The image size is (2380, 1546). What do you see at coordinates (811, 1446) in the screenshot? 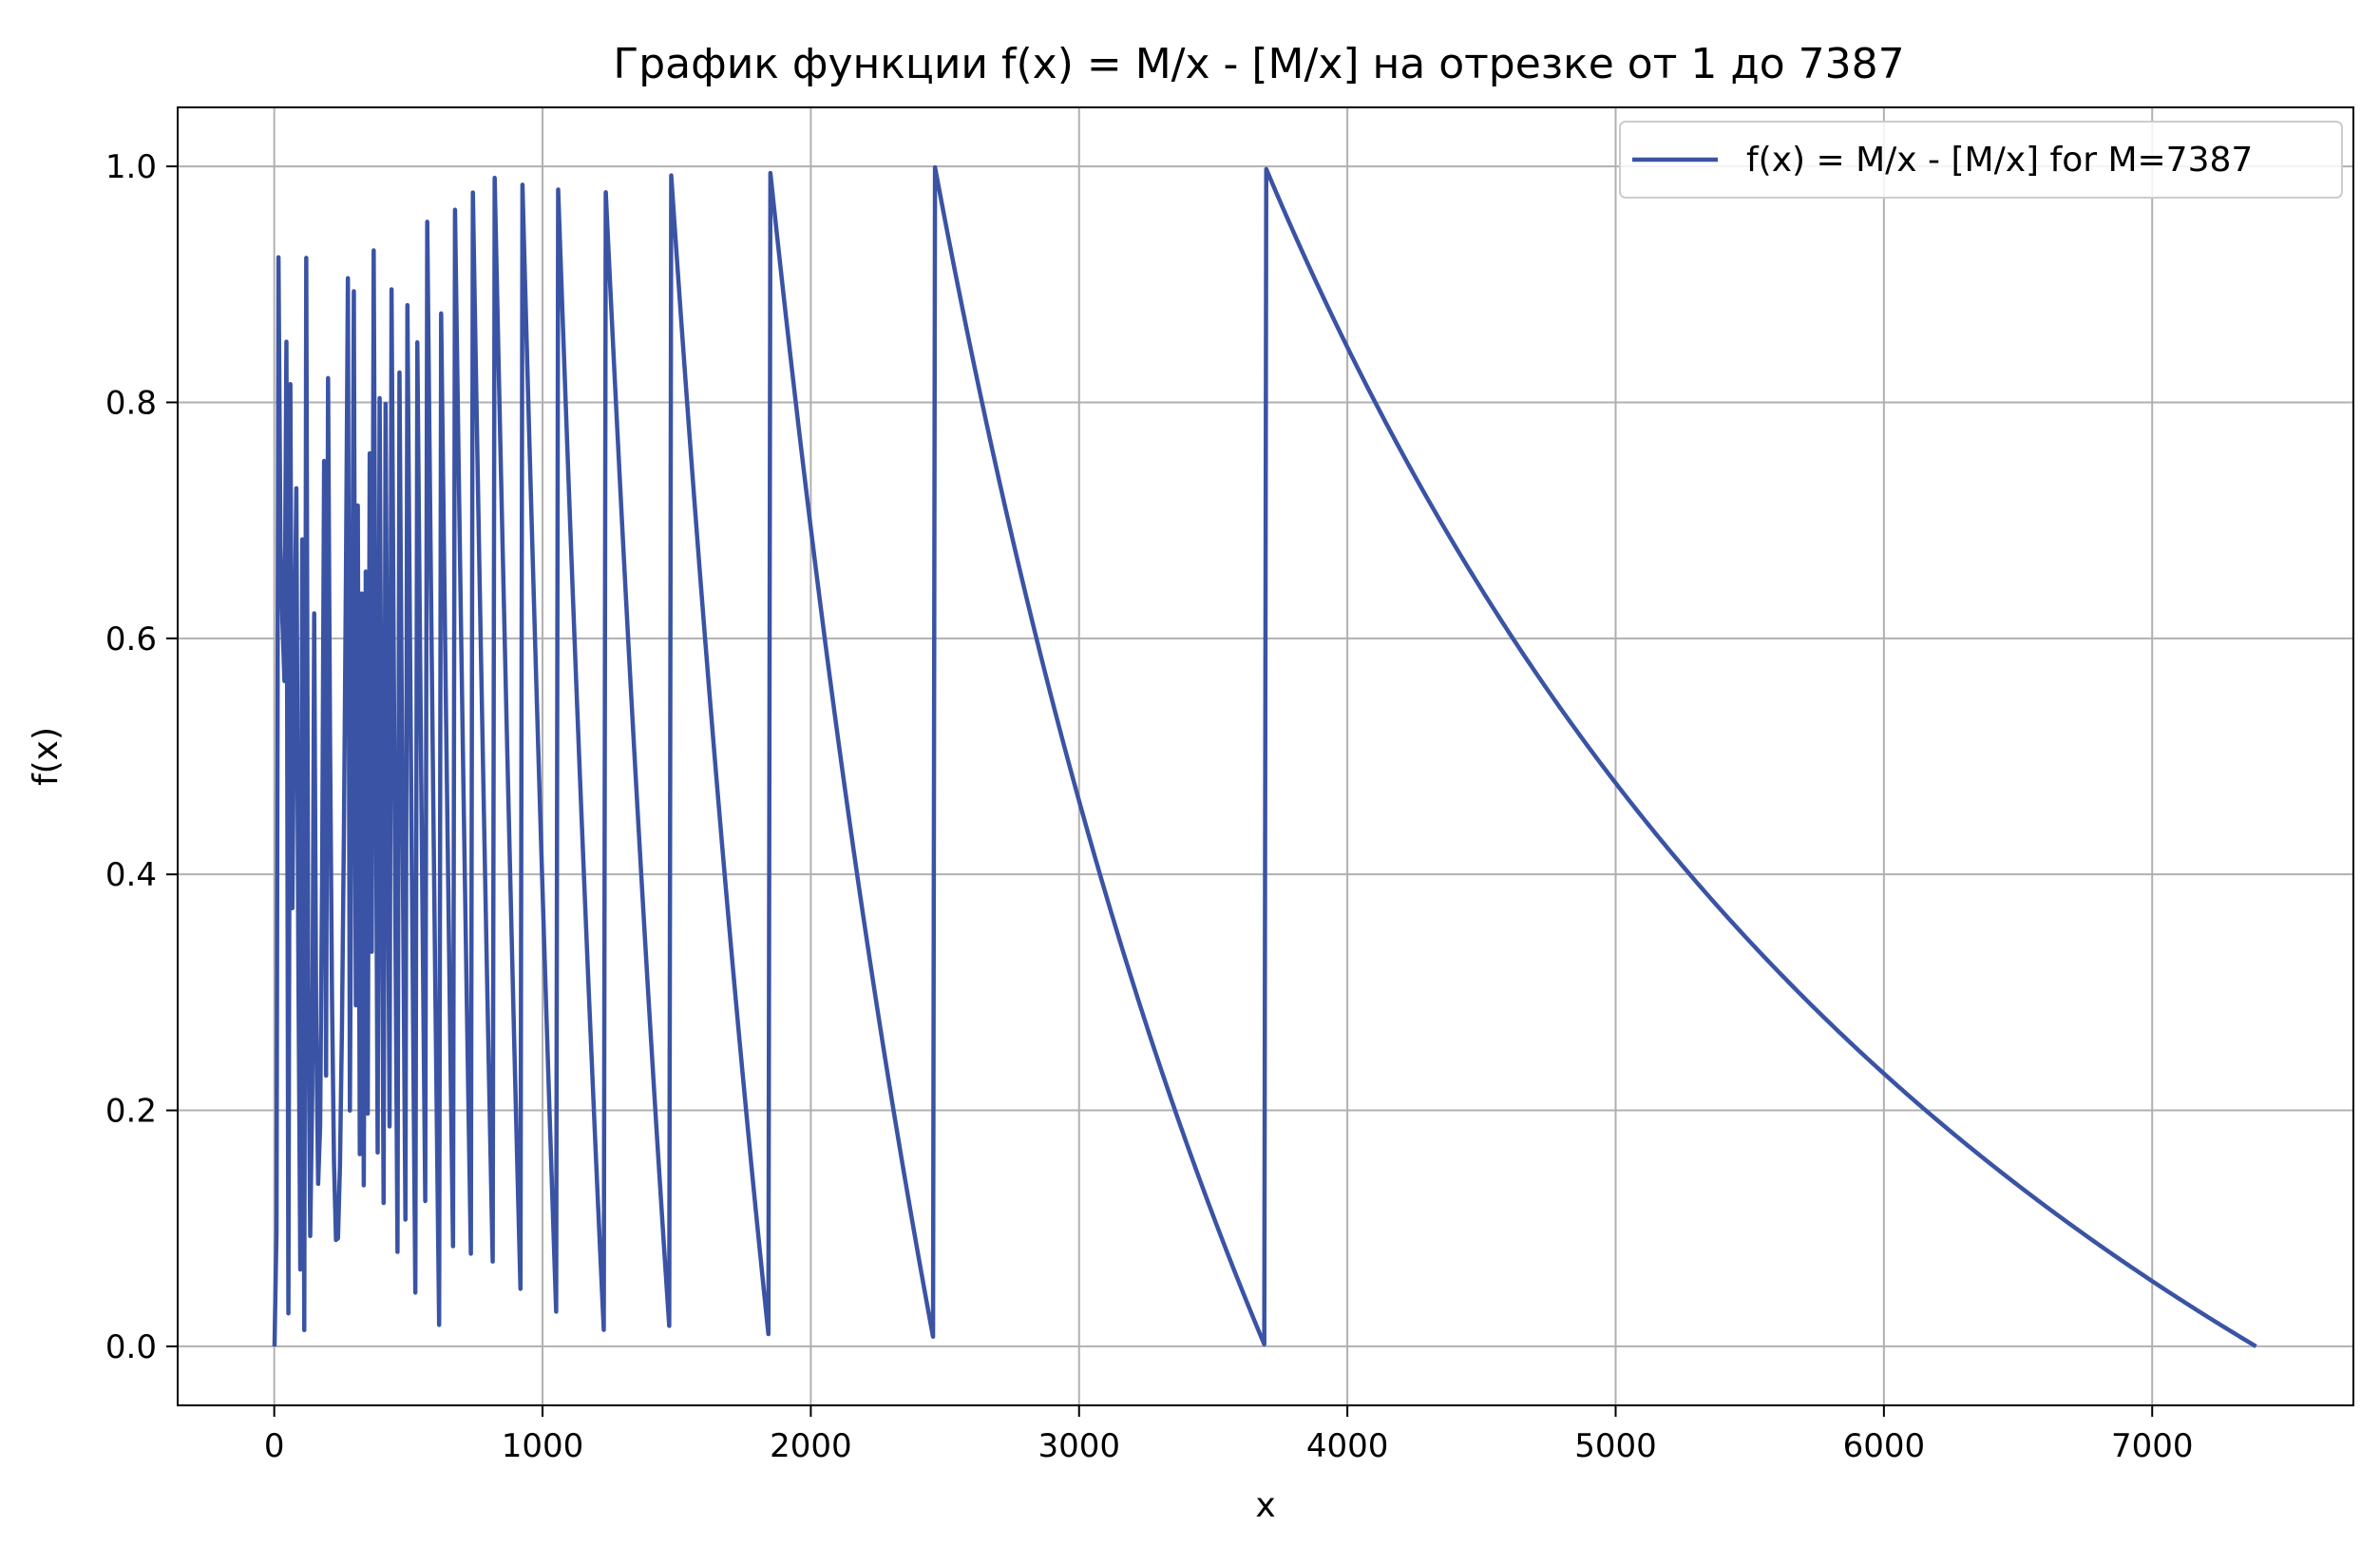
I see `x-tick-label: 2000` at bounding box center [811, 1446].